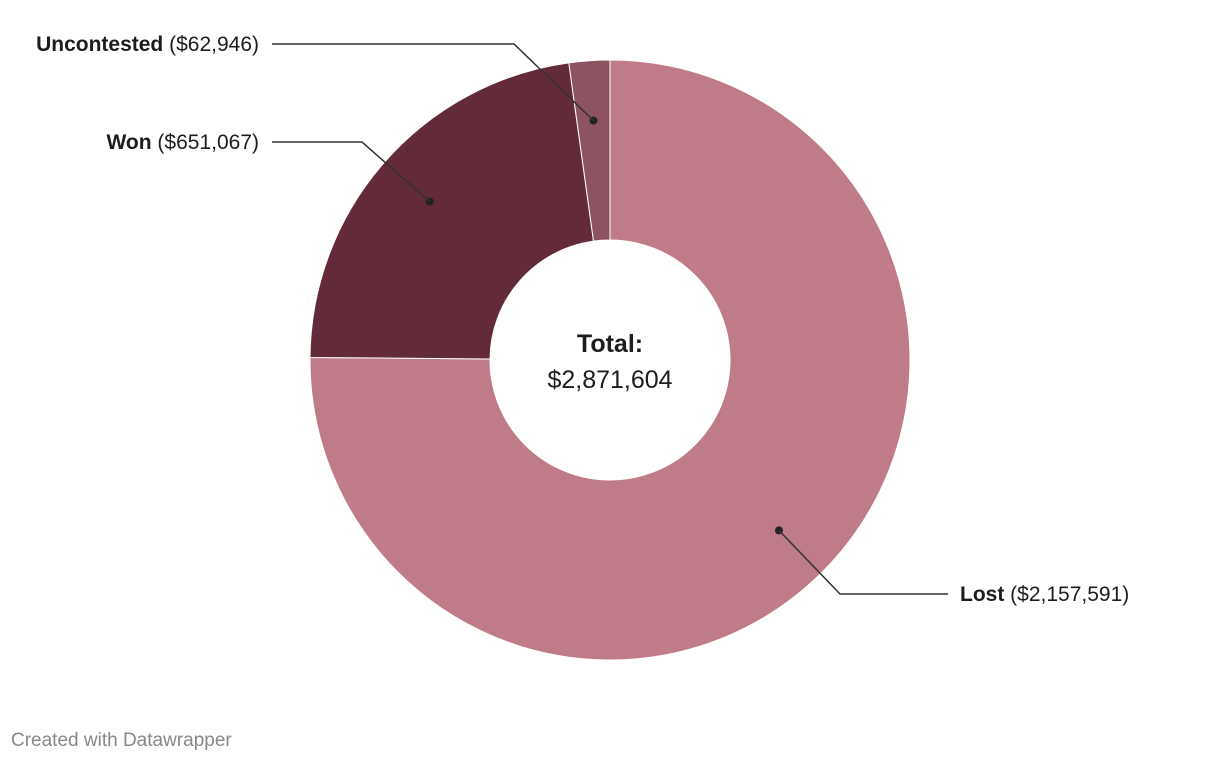 The image size is (1220, 766). Describe the element at coordinates (452, 211) in the screenshot. I see `slice-won` at that location.